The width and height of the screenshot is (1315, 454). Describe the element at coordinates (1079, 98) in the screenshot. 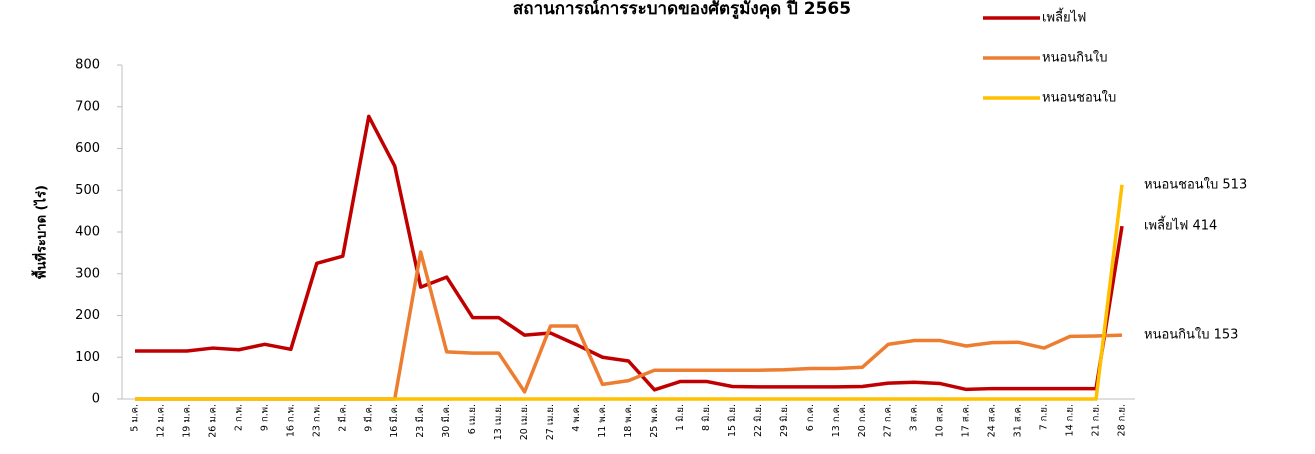

I see `legend-label: หนอนชอนใบ` at that location.